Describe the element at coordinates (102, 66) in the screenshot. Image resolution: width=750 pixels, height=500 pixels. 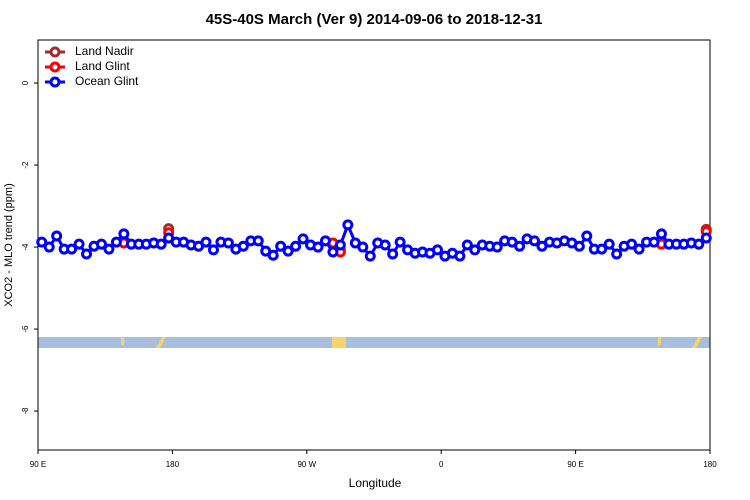
I see `legend-label: Land Glint` at that location.